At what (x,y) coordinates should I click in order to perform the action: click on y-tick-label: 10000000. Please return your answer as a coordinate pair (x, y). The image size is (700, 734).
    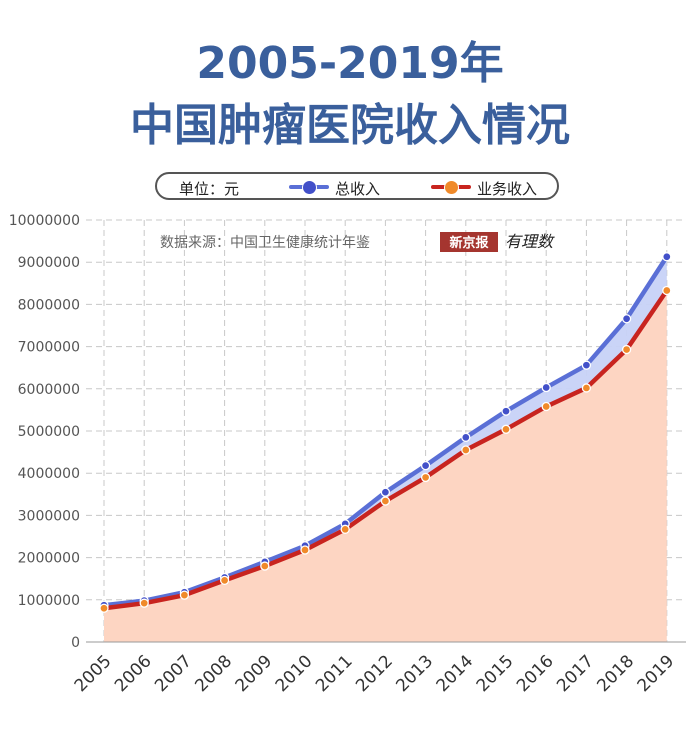
    Looking at the image, I should click on (44, 221).